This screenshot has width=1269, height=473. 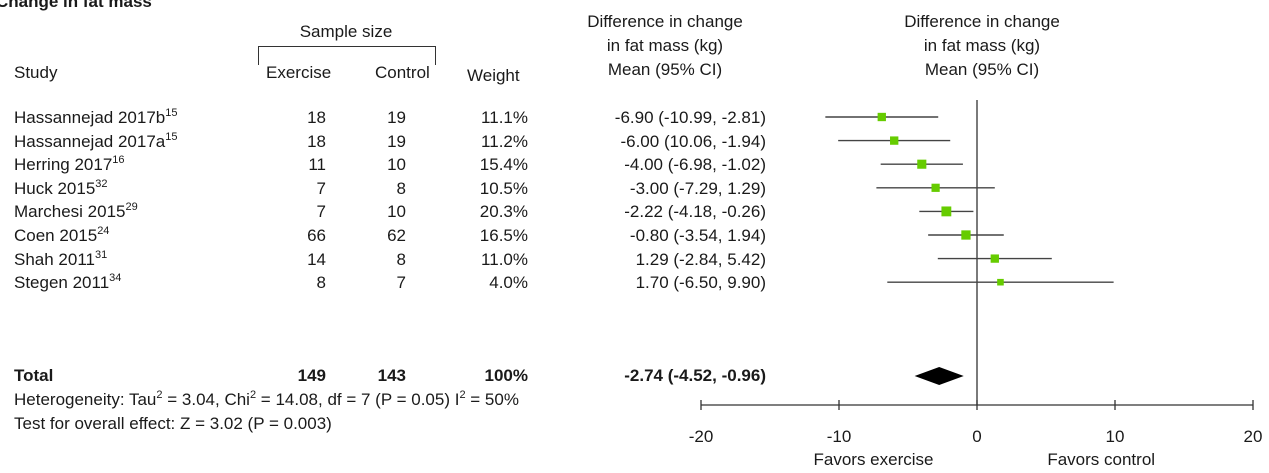 What do you see at coordinates (665, 69) in the screenshot?
I see `header-diff-line3: Mean (95% CI)` at bounding box center [665, 69].